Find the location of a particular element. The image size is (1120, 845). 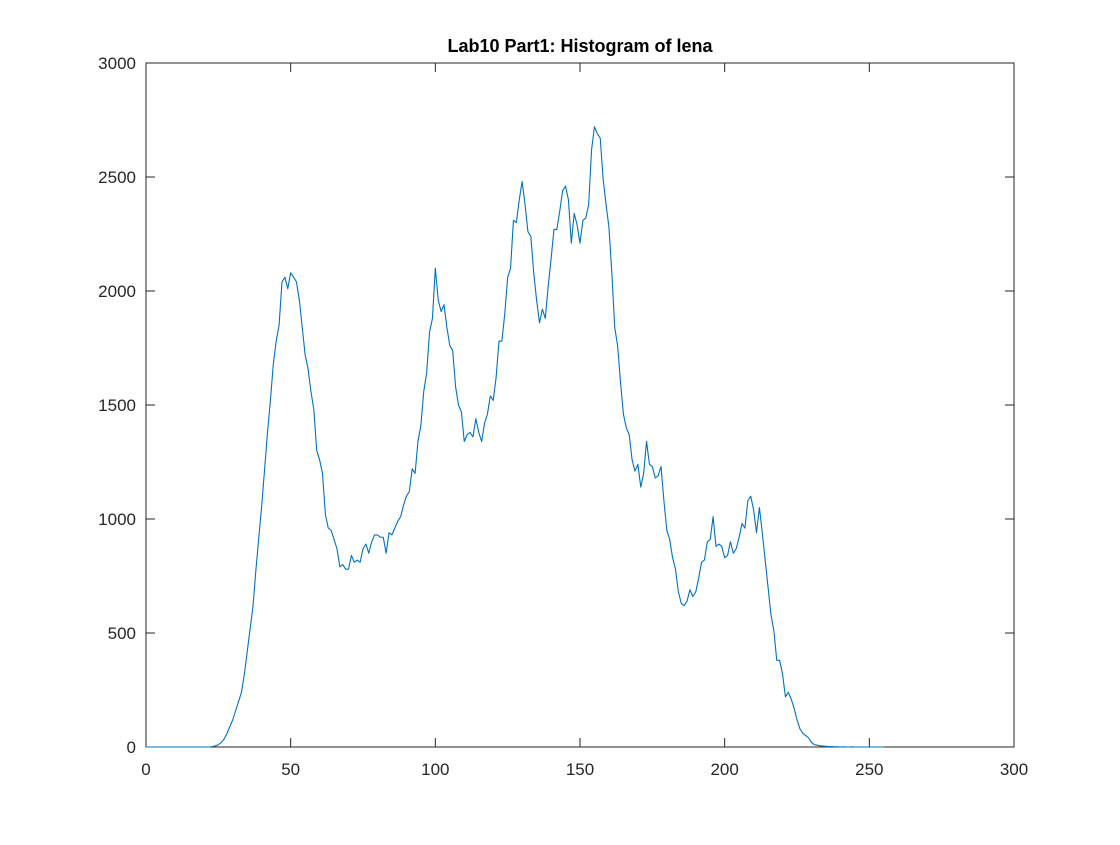

x-tick-label: 50 is located at coordinates (290, 769).